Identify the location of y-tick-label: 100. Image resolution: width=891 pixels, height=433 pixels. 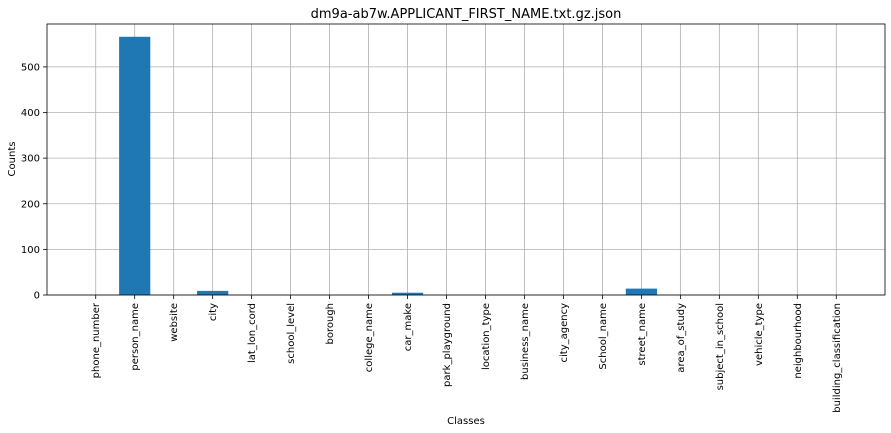
(30, 250).